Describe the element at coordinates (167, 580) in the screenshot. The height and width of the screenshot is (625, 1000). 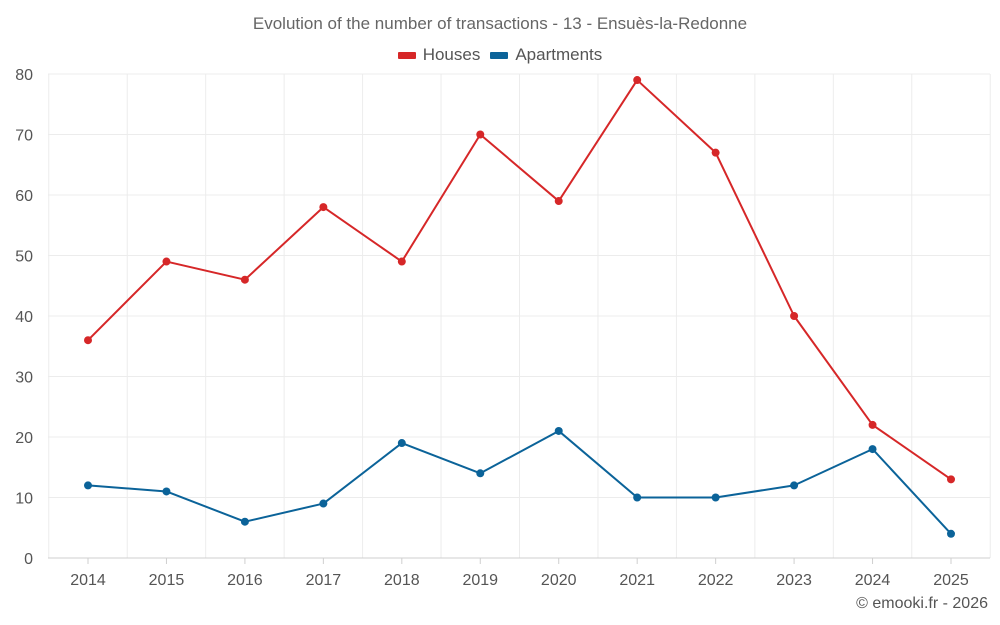
I see `x-tick-label: 2015` at that location.